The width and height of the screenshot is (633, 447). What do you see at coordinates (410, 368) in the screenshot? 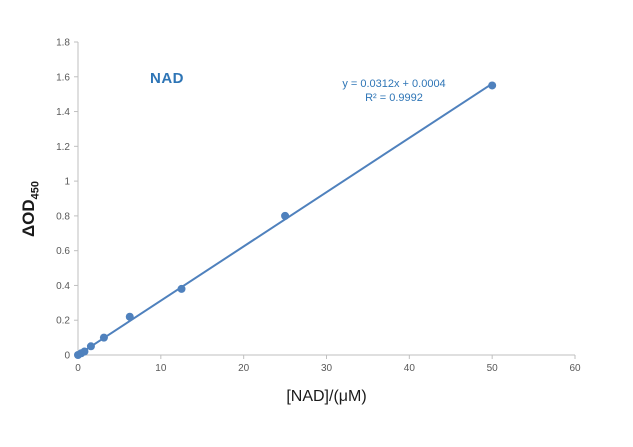
I see `x-tick-label: 40` at bounding box center [410, 368].